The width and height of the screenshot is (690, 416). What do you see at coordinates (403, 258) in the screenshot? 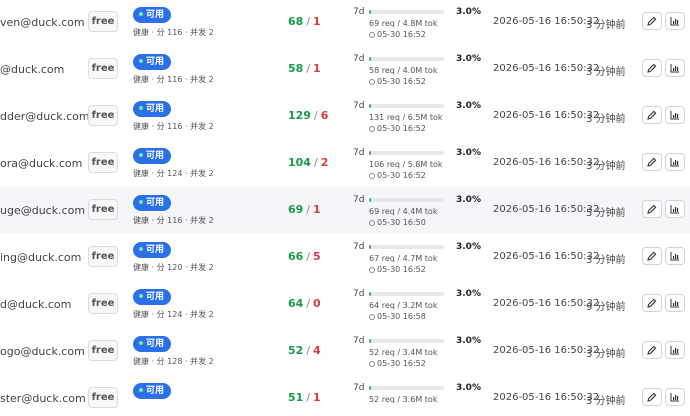
I see `usage-summary: 67 req / 4.7M tok` at bounding box center [403, 258].